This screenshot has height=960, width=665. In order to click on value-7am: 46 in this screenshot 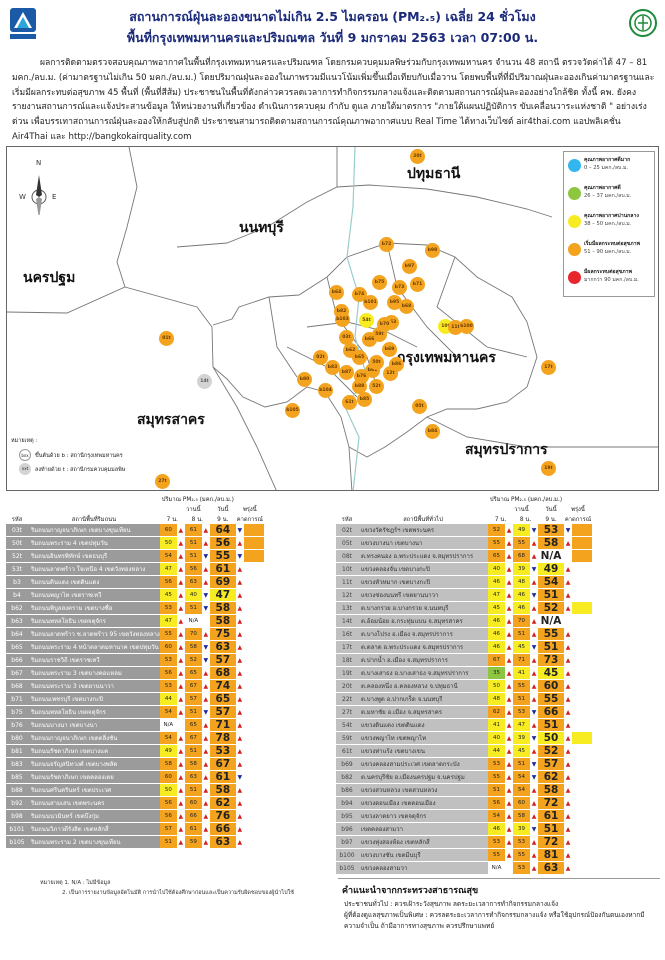, I will do `click(496, 647)`.